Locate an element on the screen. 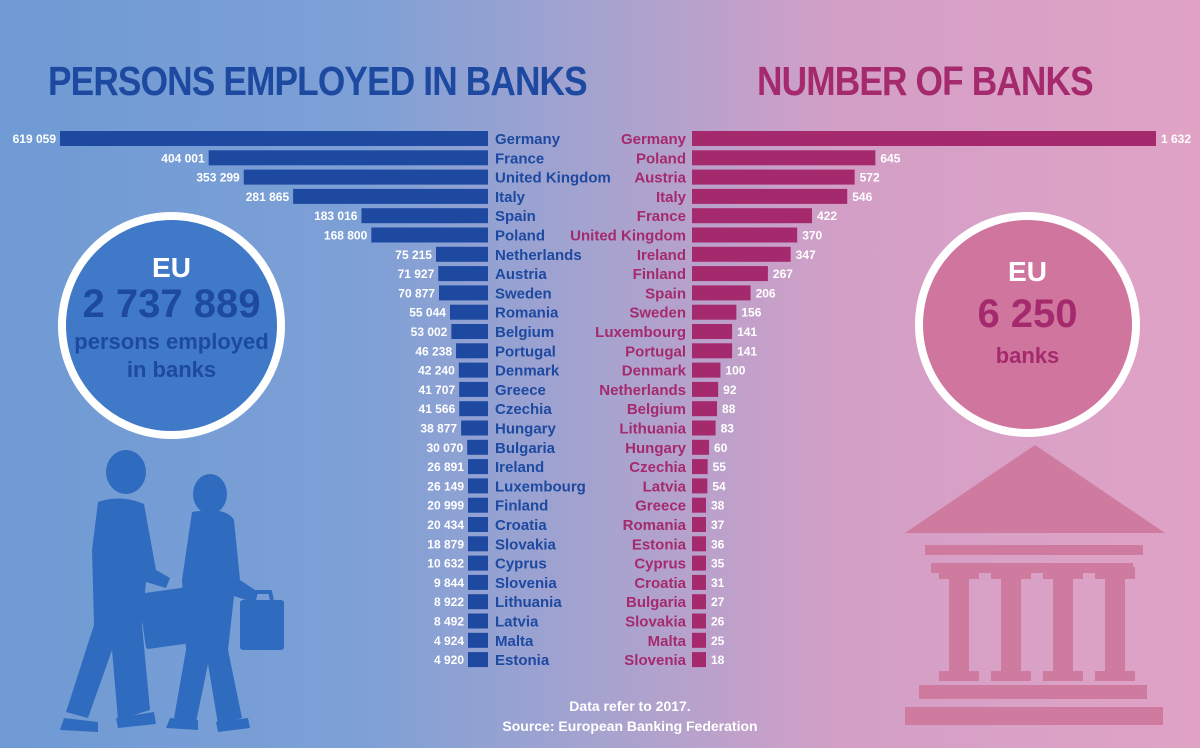 This screenshot has height=748, width=1200. banks-country-label: Greece is located at coordinates (660, 506).